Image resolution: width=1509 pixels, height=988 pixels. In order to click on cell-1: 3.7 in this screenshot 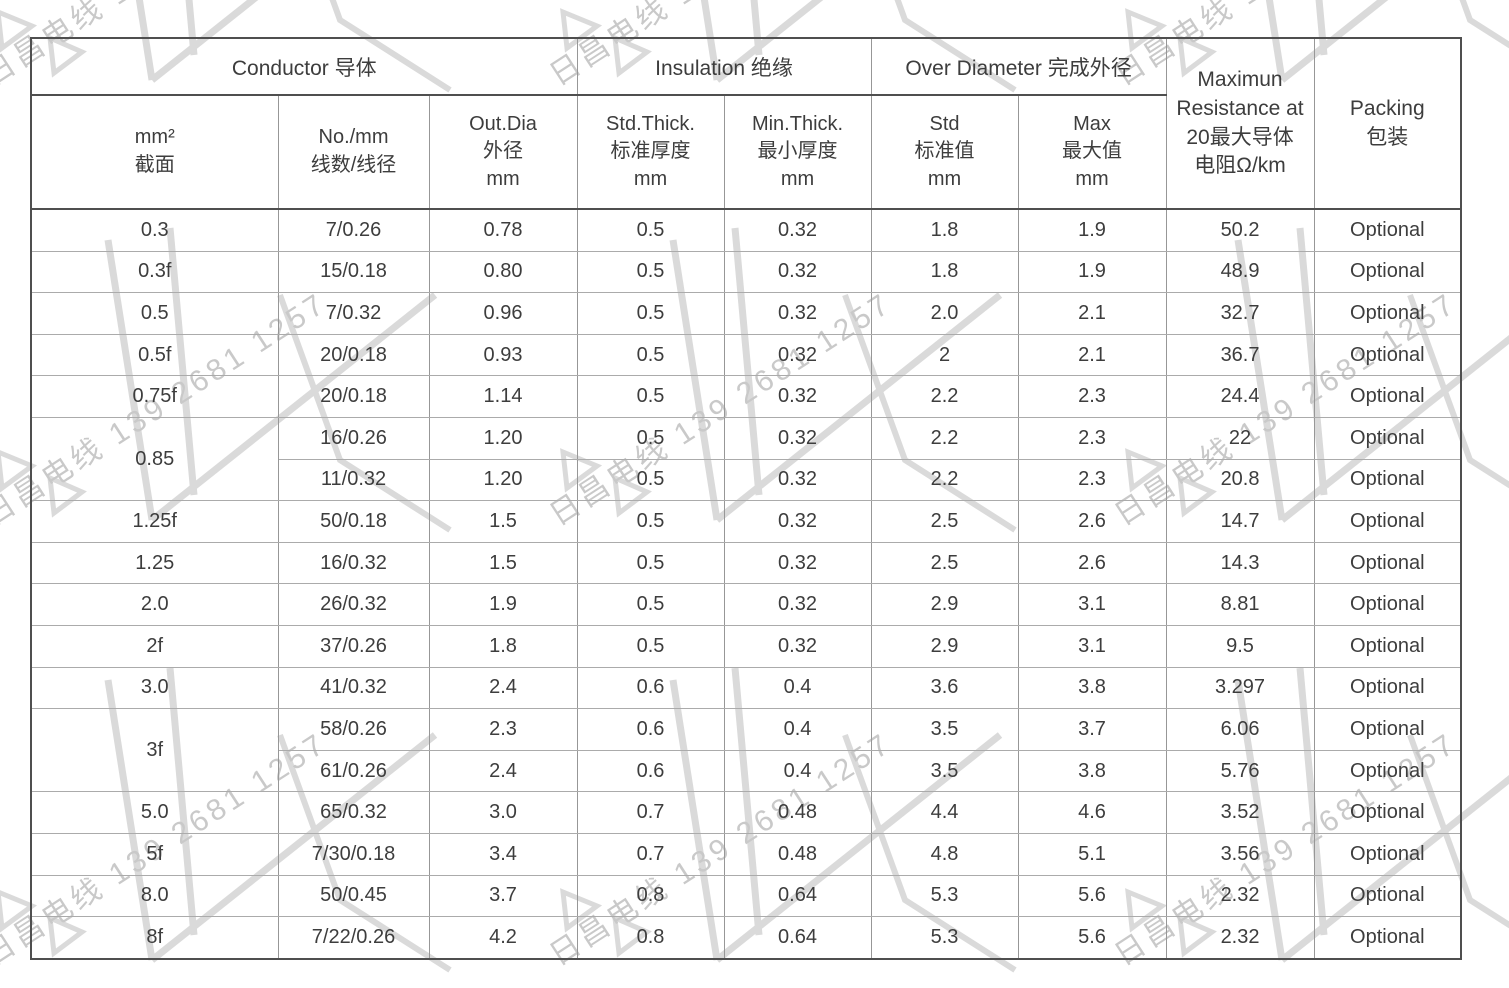, I will do `click(503, 896)`.